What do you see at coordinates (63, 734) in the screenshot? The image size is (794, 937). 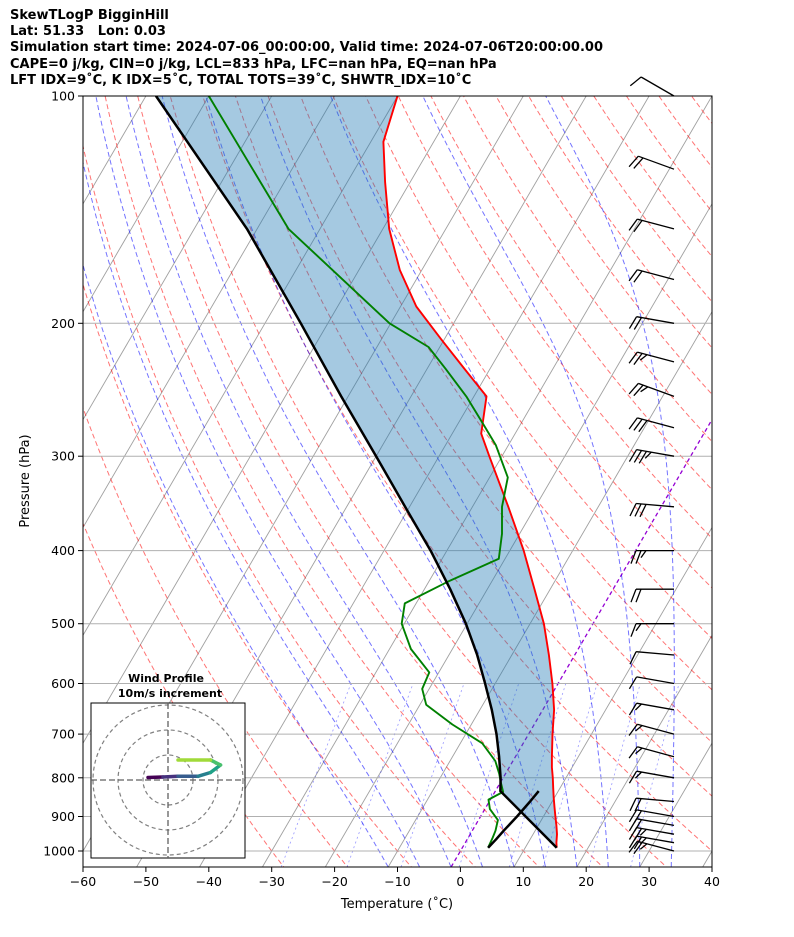 I see `y-tick-label: 700` at bounding box center [63, 734].